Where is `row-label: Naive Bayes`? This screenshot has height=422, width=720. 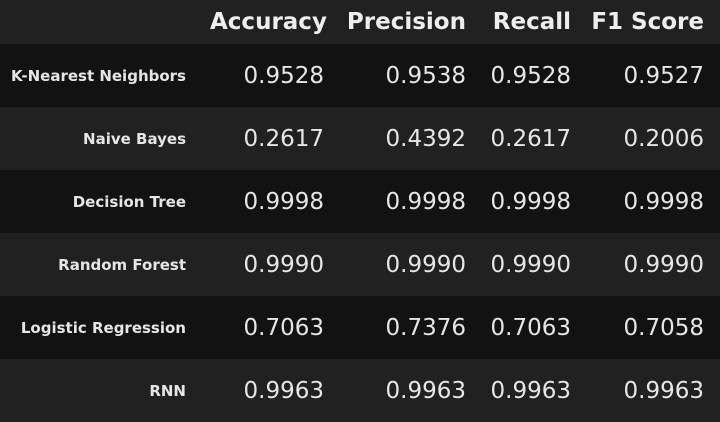
row-label: Naive Bayes is located at coordinates (134, 138).